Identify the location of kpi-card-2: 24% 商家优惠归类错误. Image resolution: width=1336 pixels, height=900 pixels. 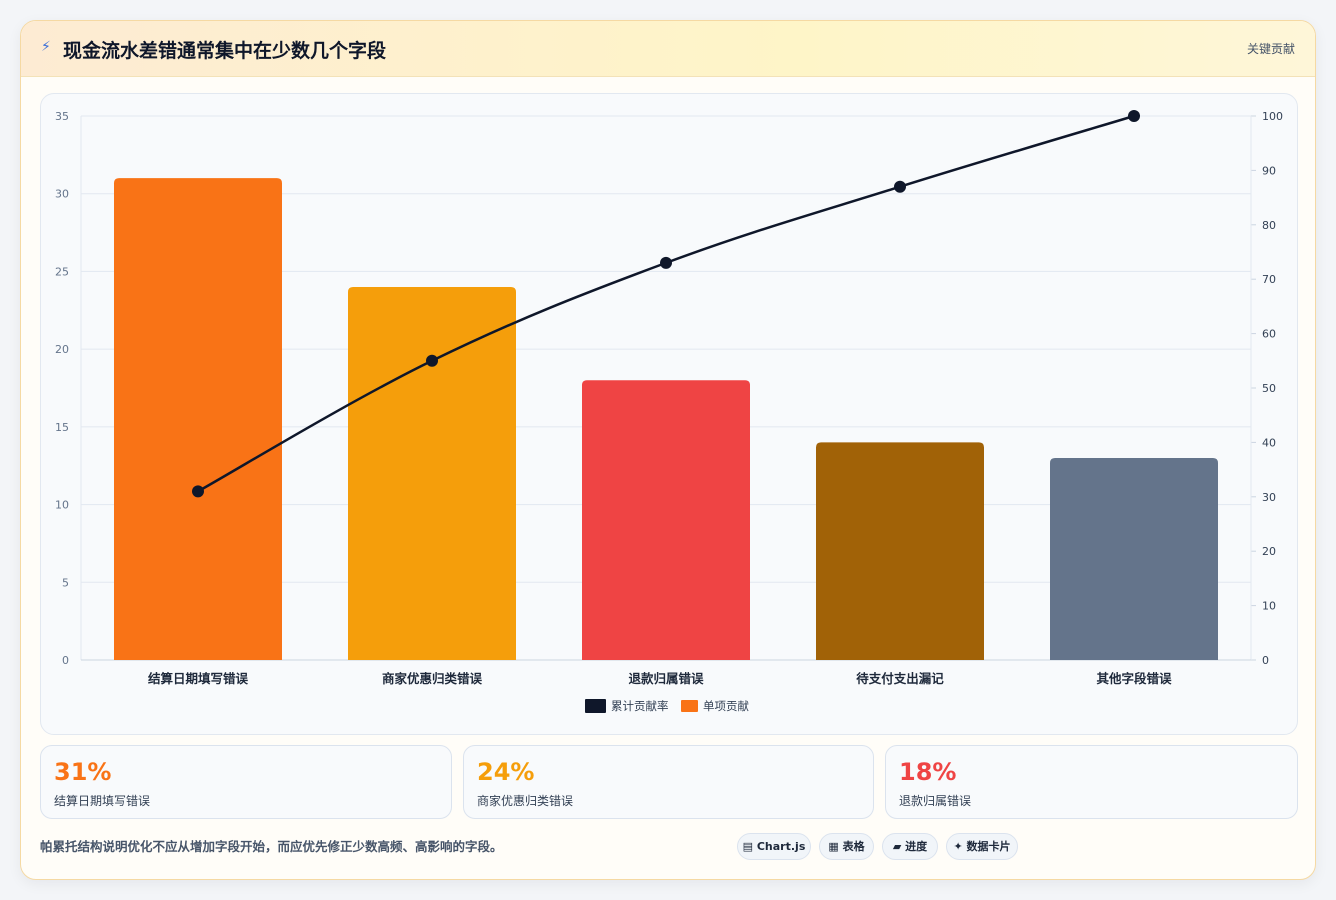
(668, 782).